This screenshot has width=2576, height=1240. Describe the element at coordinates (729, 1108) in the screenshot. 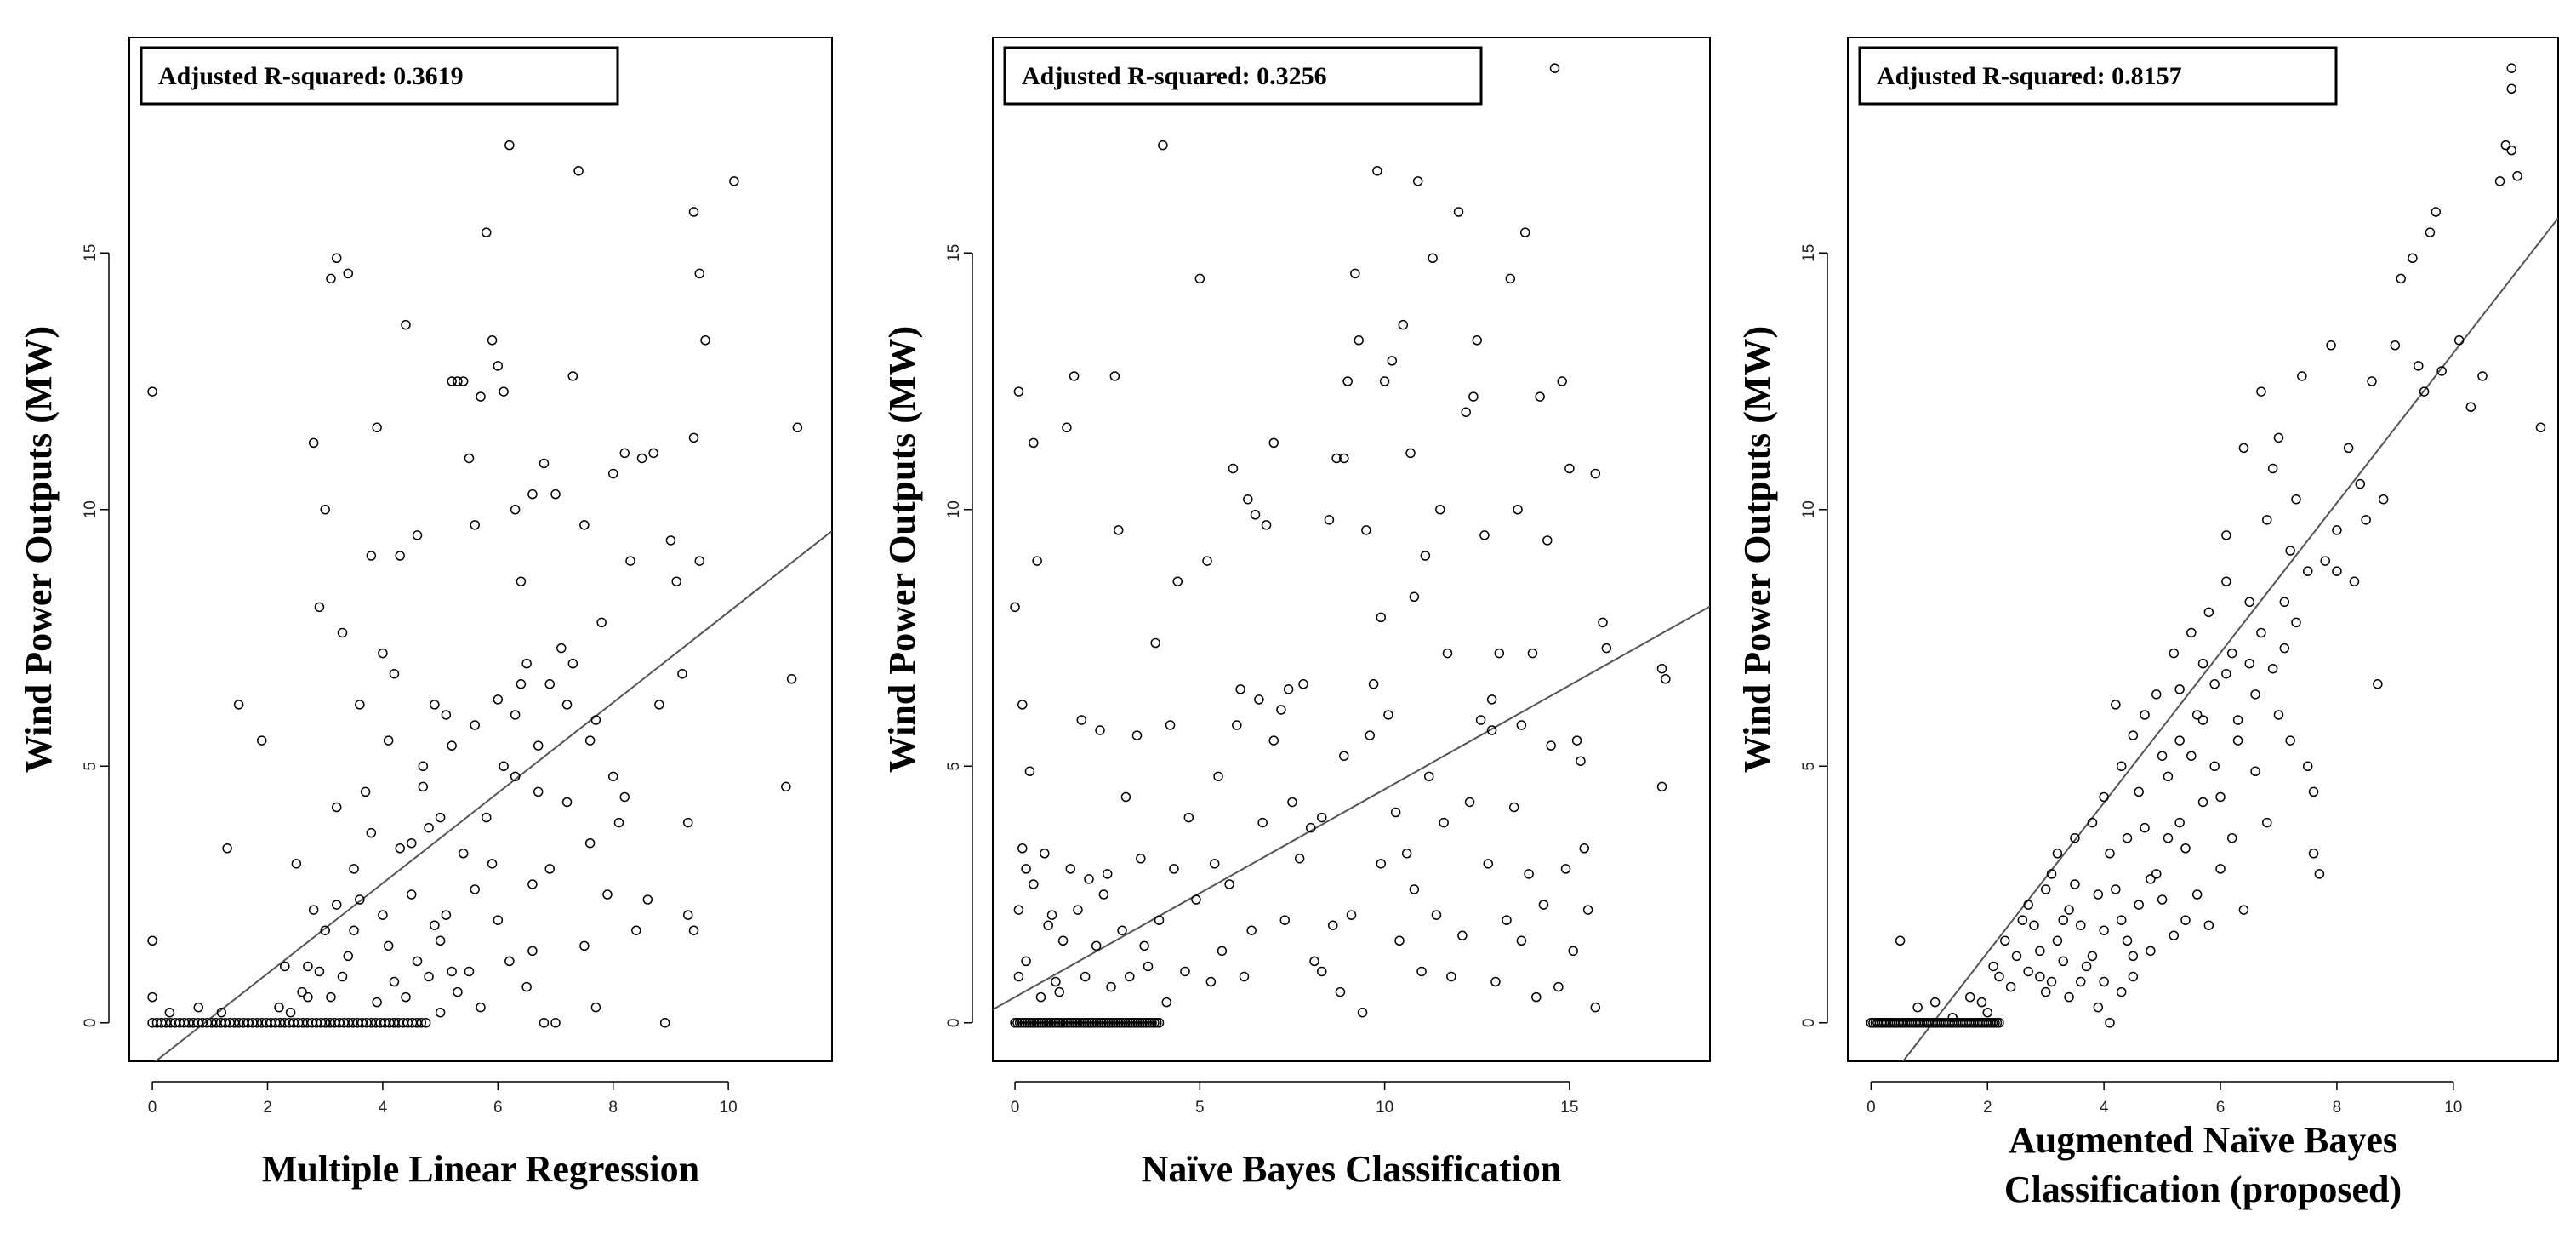

I see `x-tick-label: 10` at that location.